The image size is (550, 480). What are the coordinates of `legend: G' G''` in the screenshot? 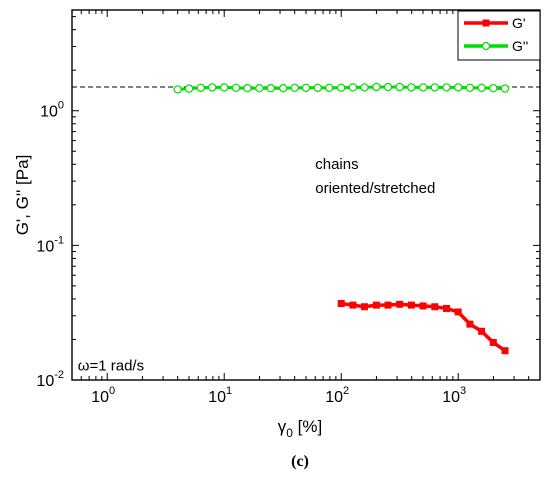 It's located at (499, 35).